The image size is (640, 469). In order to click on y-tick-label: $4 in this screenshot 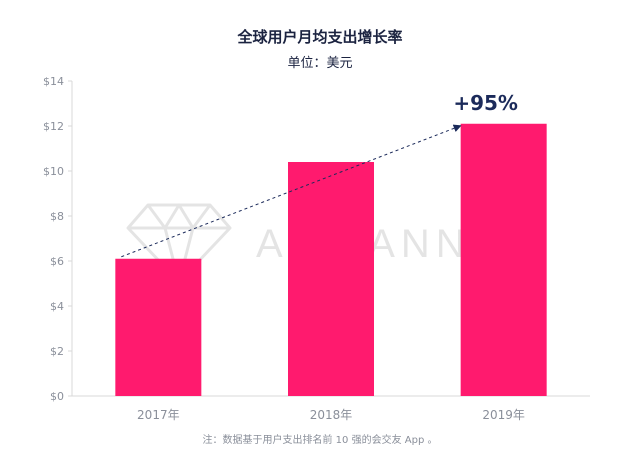, I will do `click(57, 306)`.